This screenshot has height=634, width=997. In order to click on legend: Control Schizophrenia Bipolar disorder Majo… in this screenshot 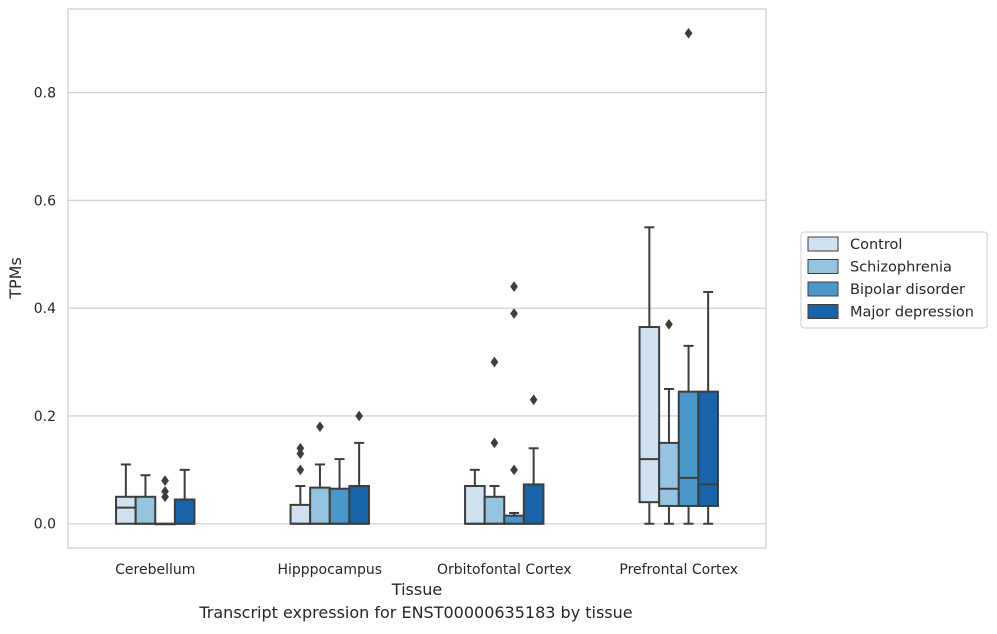, I will do `click(894, 280)`.